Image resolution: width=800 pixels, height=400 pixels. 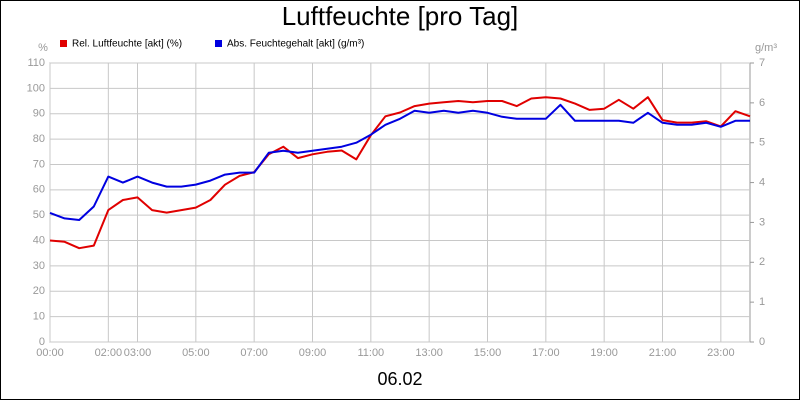 I want to click on y2-tick-label: 0, so click(x=762, y=342).